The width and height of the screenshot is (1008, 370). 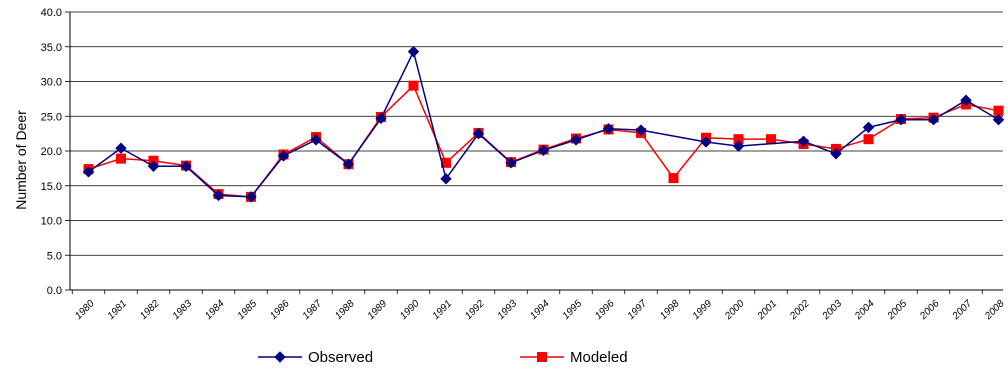 I want to click on x-tick-label: 1992, so click(x=475, y=310).